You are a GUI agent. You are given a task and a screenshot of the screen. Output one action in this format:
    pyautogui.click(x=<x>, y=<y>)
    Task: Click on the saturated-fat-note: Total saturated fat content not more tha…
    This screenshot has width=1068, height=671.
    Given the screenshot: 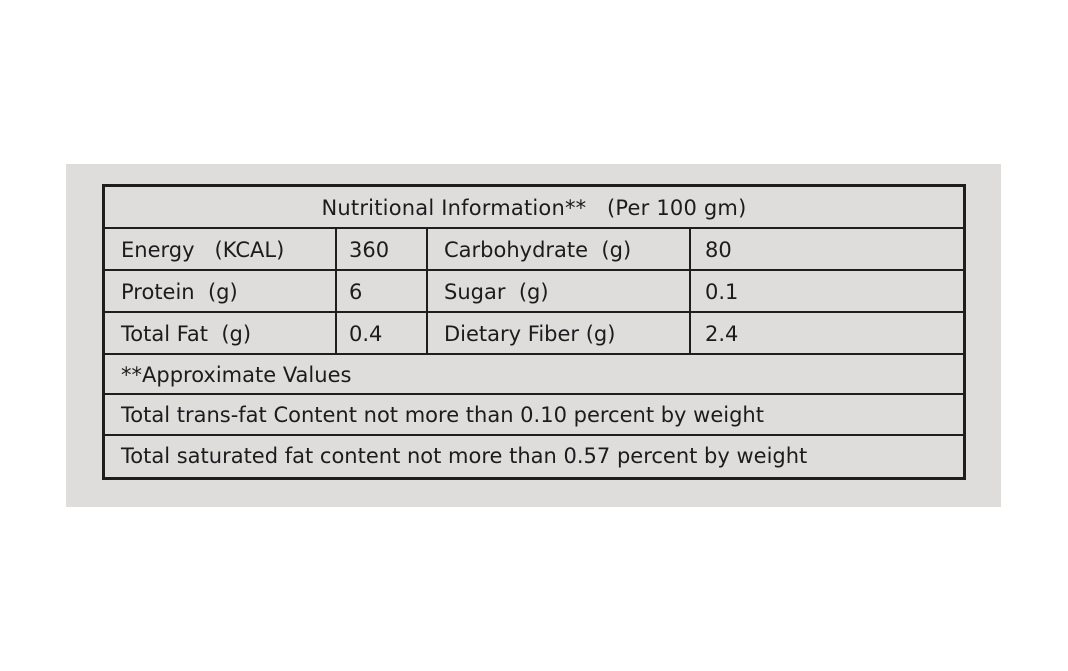 What is the action you would take?
    pyautogui.click(x=464, y=456)
    